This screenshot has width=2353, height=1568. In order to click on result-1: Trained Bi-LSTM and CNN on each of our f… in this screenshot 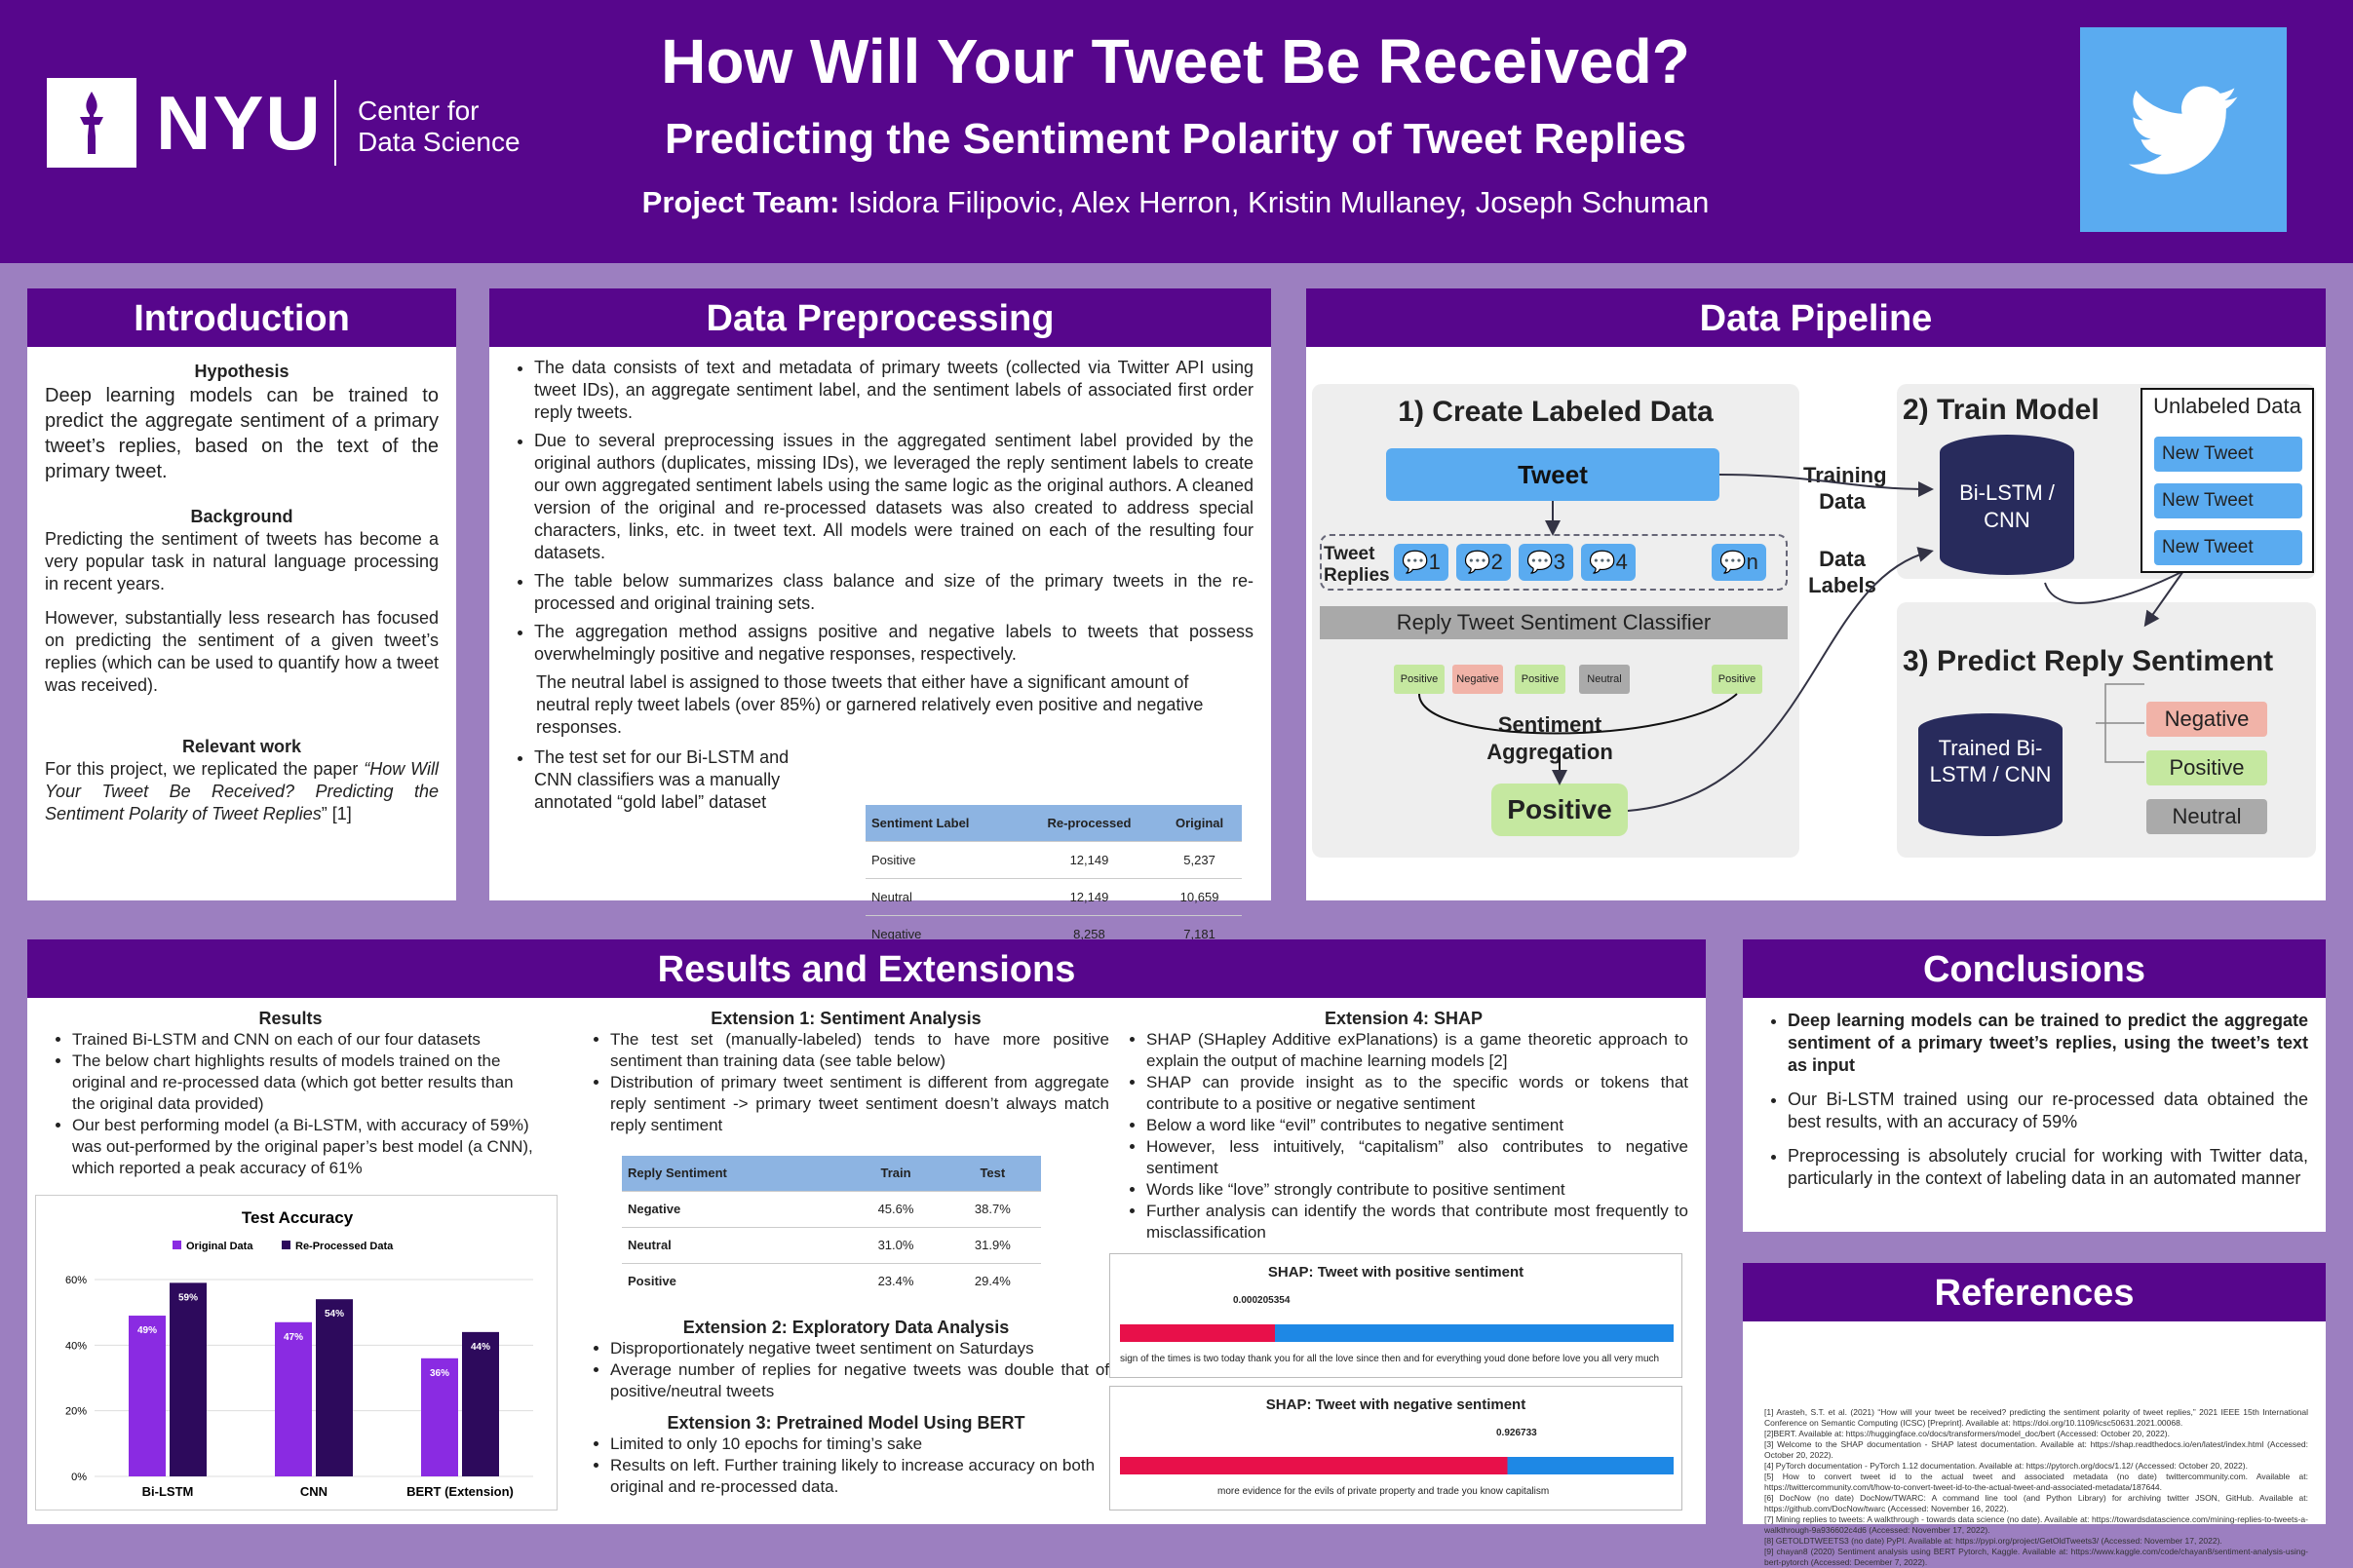, I will do `click(304, 1040)`.